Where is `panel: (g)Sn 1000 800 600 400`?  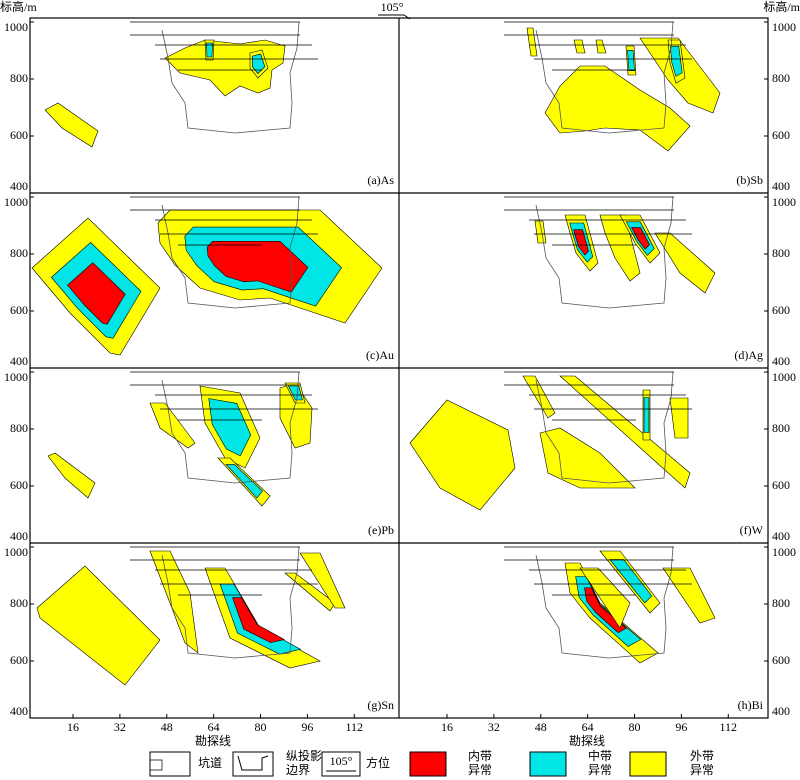 panel: (g)Sn 1000 800 600 400 is located at coordinates (199, 632).